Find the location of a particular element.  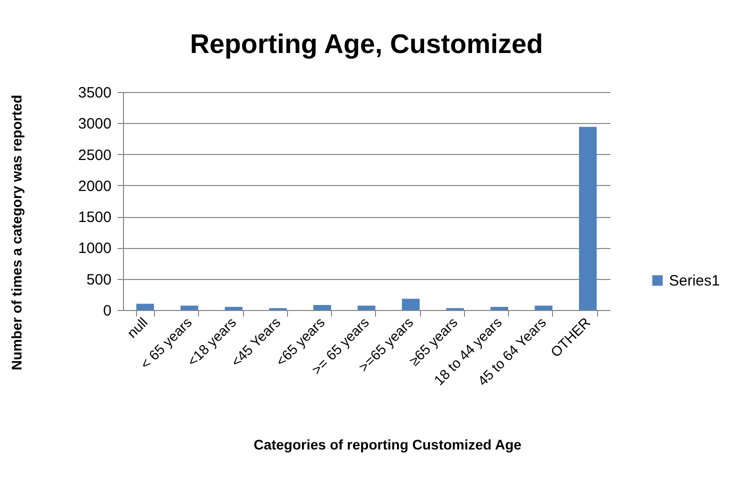

y-tick-label: 500 is located at coordinates (99, 279).